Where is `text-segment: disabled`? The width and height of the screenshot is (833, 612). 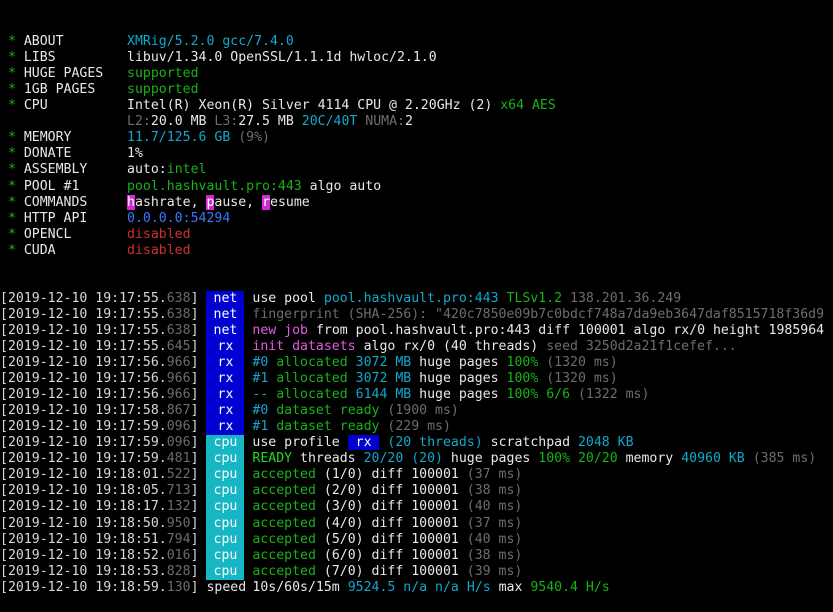
text-segment: disabled is located at coordinates (159, 234).